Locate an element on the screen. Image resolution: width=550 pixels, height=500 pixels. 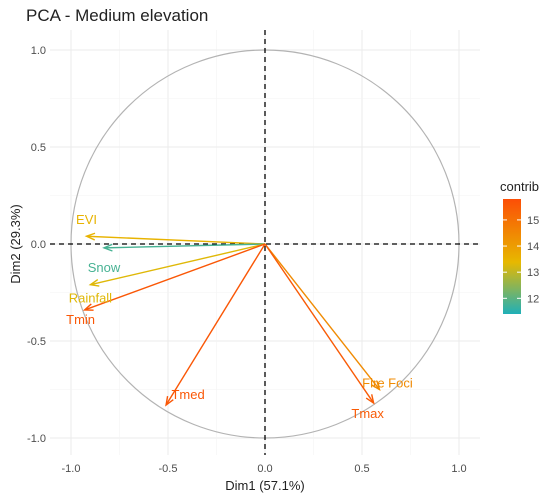
x-tick-label: -1.0 is located at coordinates (71, 469).